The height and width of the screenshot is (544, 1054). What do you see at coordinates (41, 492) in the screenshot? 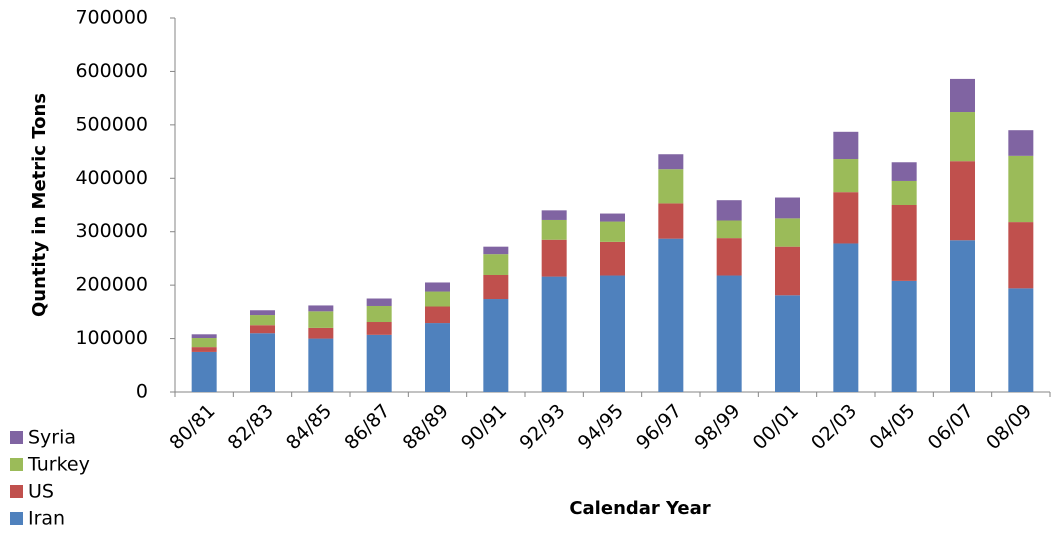
I see `legend-label: US` at bounding box center [41, 492].